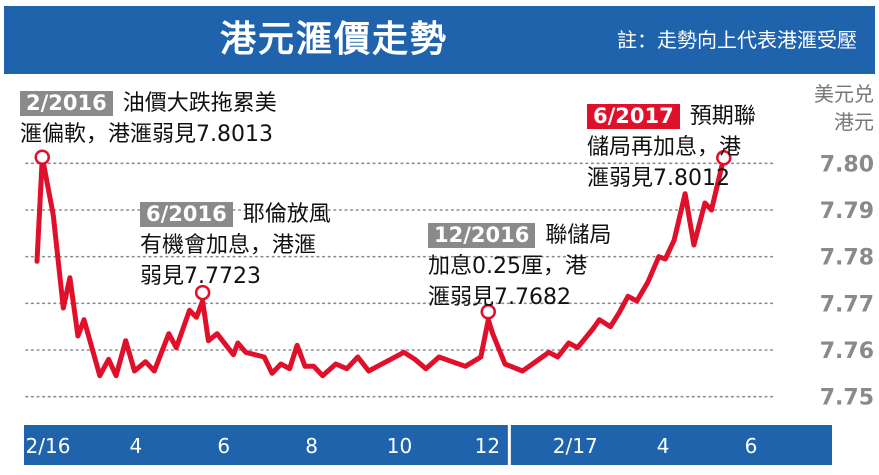  I want to click on x-tick-label: 12, so click(487, 446).